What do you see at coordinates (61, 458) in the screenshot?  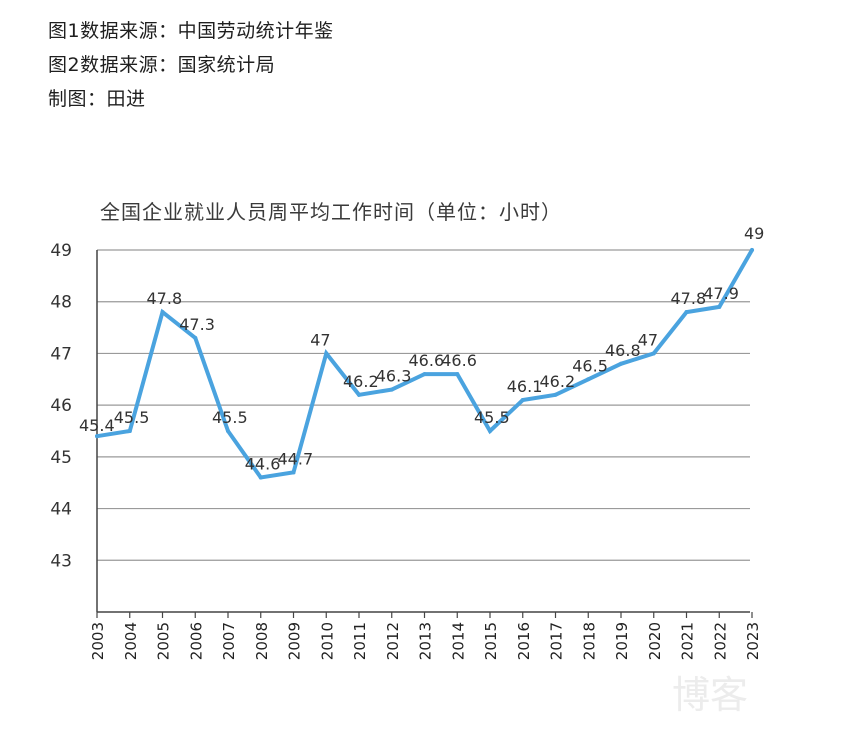 I see `y-tick-label: 45` at bounding box center [61, 458].